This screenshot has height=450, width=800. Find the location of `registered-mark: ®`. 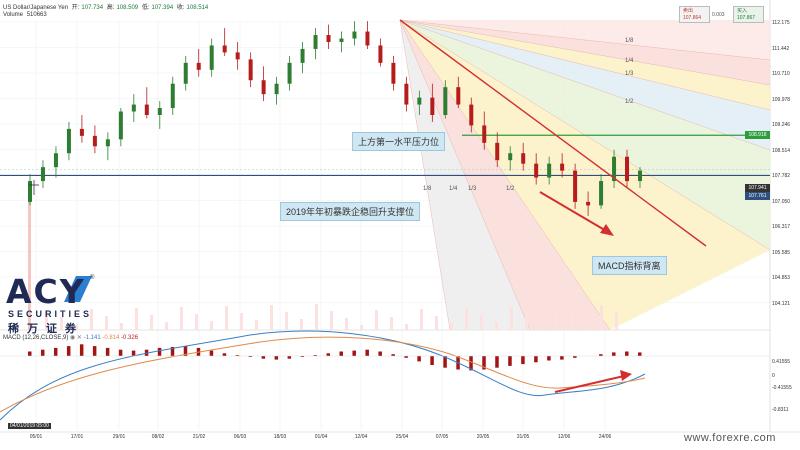

registered-mark: ® is located at coordinates (92, 278).